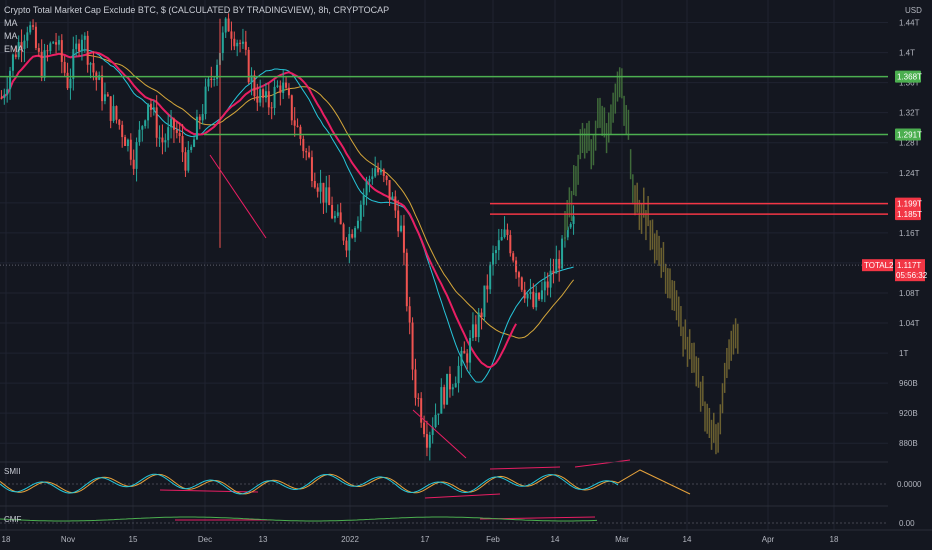 This screenshot has height=550, width=932. What do you see at coordinates (133, 539) in the screenshot?
I see `x-tick-label: 15` at bounding box center [133, 539].